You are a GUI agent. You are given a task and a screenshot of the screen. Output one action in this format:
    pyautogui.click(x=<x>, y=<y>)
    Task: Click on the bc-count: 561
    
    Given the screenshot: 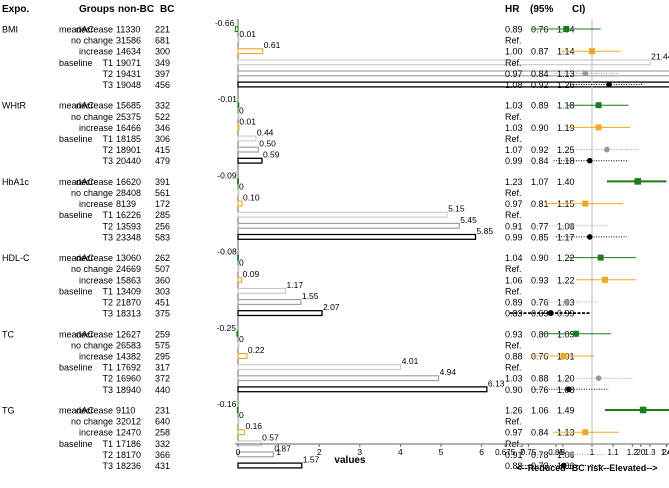 What is the action you would take?
    pyautogui.click(x=162, y=193)
    